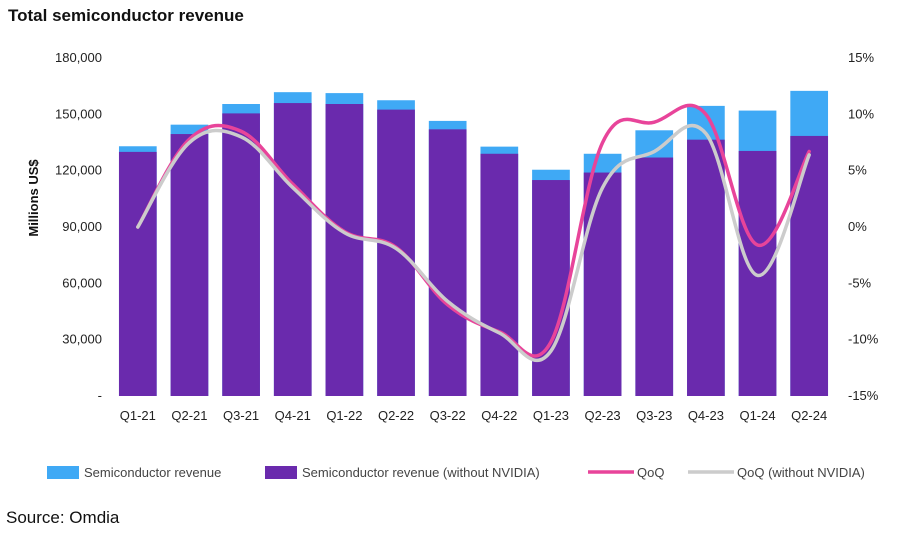  What do you see at coordinates (281, 472) in the screenshot?
I see `legend-swatch-semiconductor-revenue-without-nvidia` at bounding box center [281, 472].